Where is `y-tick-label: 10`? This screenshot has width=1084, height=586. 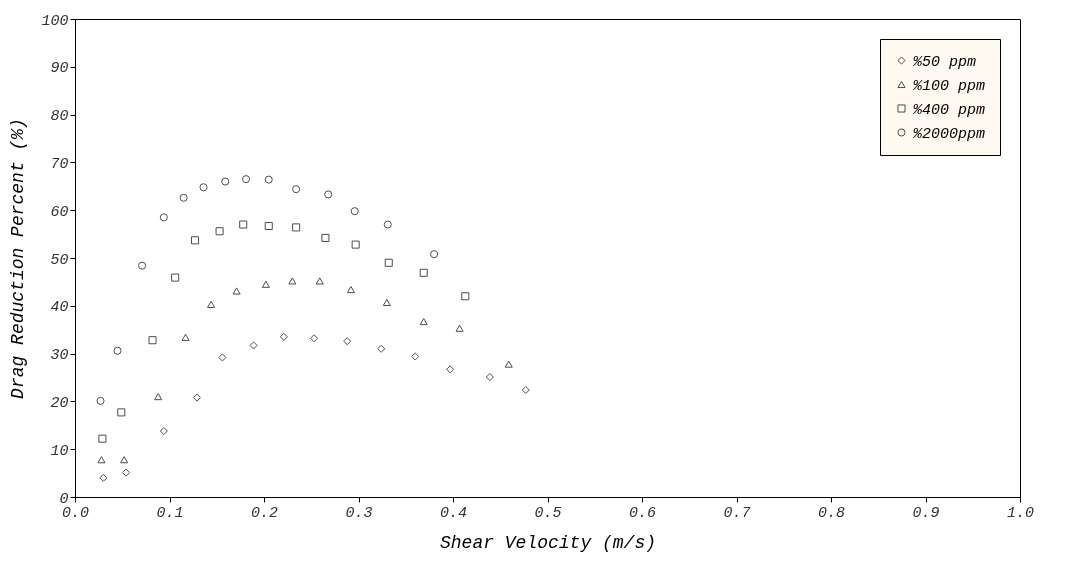
y-tick-label: 10 is located at coordinates (59, 451).